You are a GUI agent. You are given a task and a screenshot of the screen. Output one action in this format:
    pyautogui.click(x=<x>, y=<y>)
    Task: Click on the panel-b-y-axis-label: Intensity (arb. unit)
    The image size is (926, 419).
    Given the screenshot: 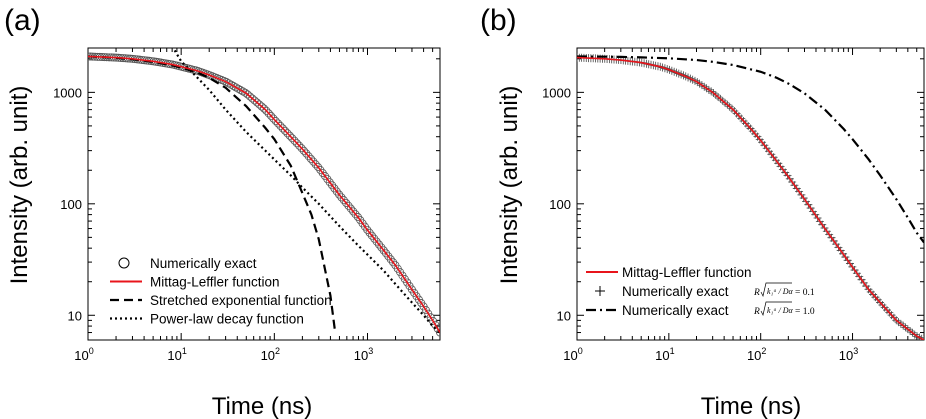 What is the action you would take?
    pyautogui.click(x=509, y=185)
    